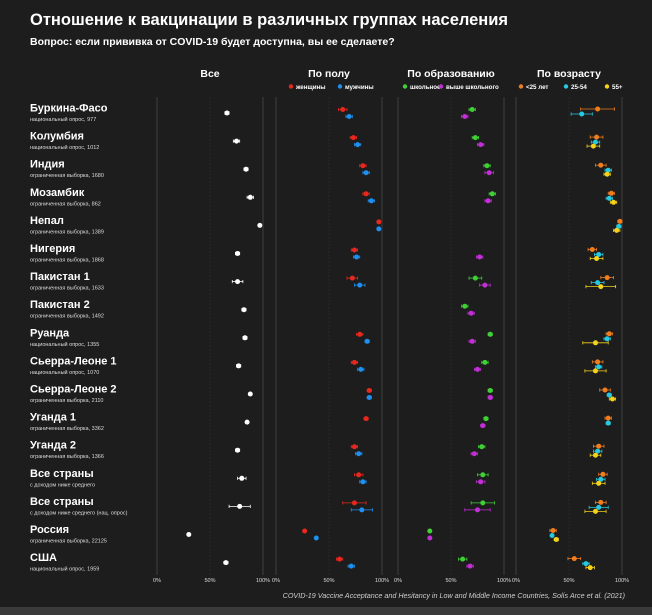 This screenshot has height=615, width=652. I want to click on row-subtitle: ограниченная выборка, 2110, so click(66, 401).